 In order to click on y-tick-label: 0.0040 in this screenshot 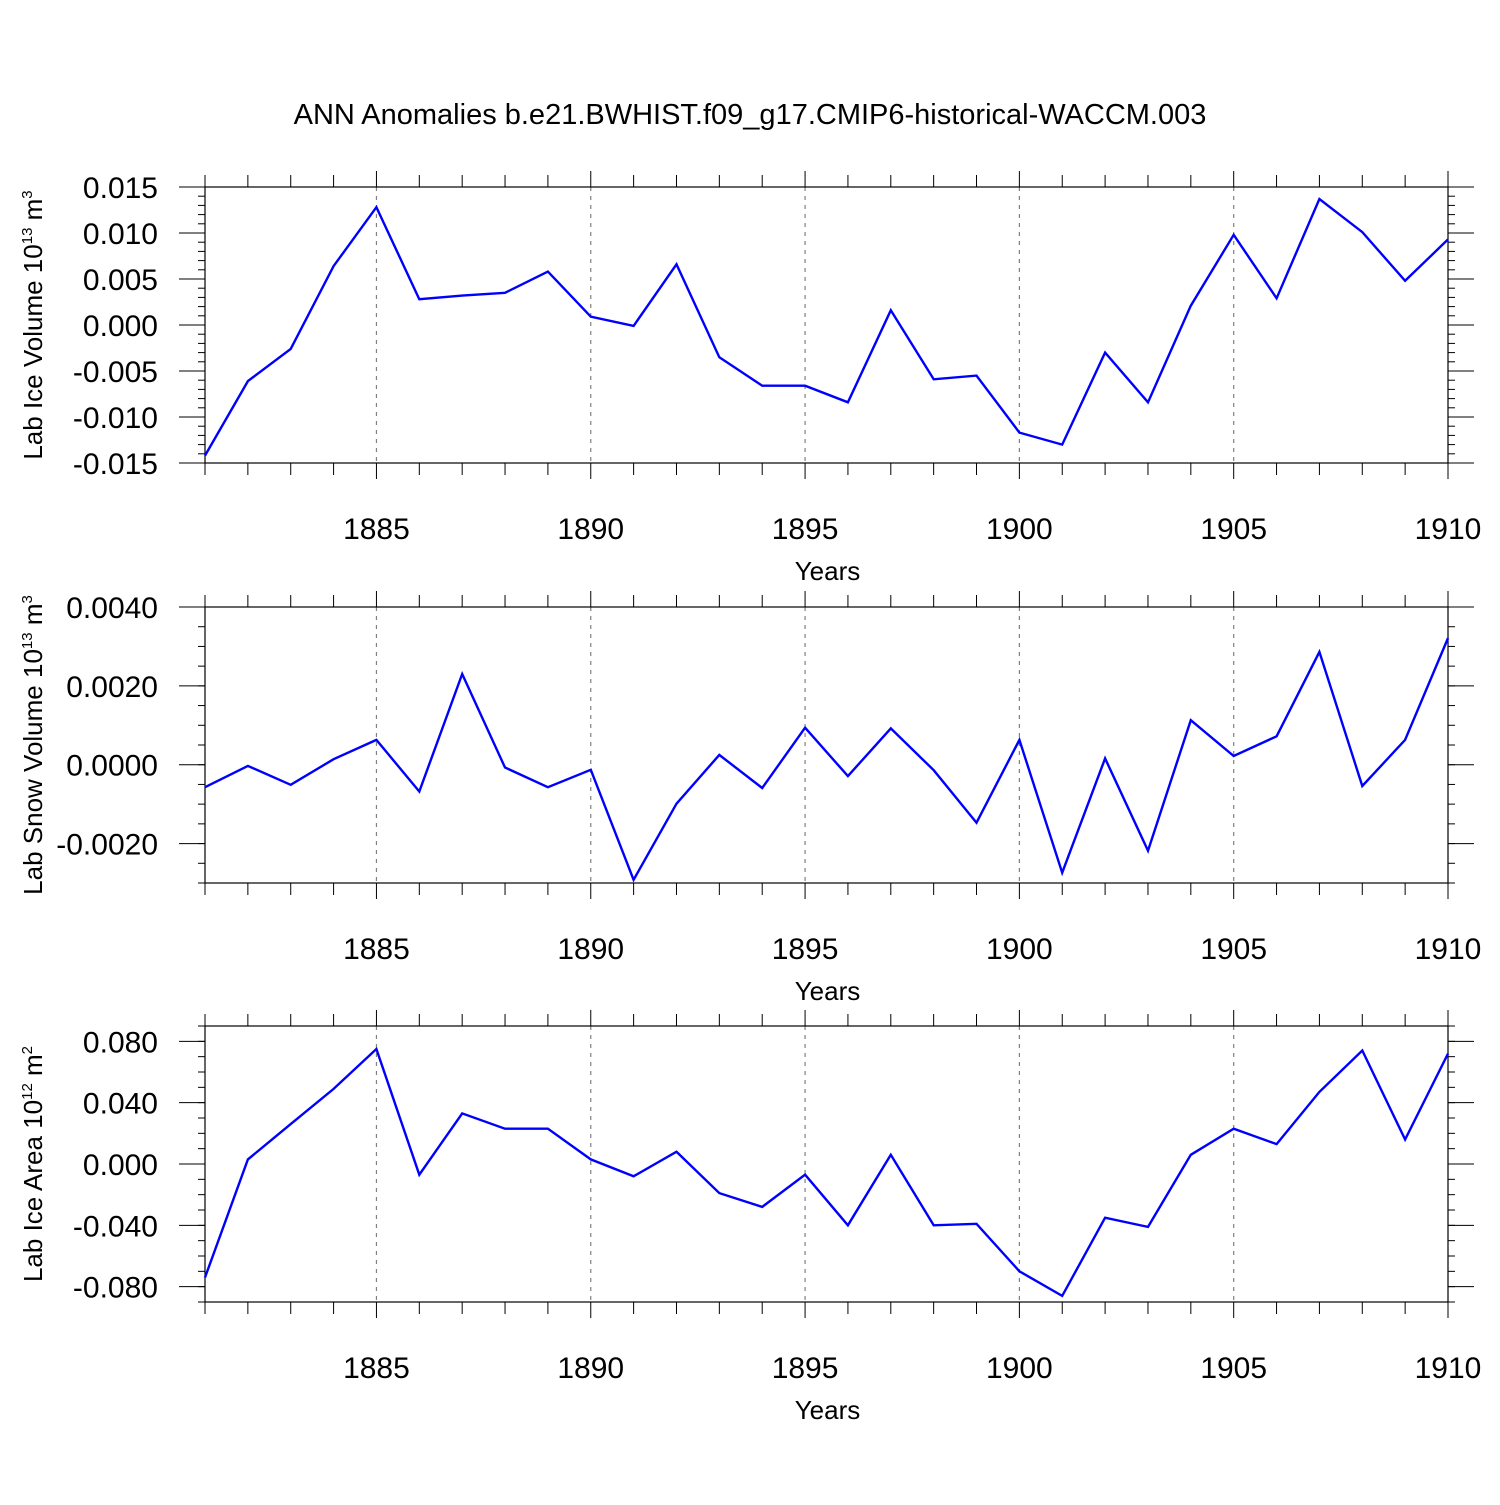, I will do `click(112, 608)`.